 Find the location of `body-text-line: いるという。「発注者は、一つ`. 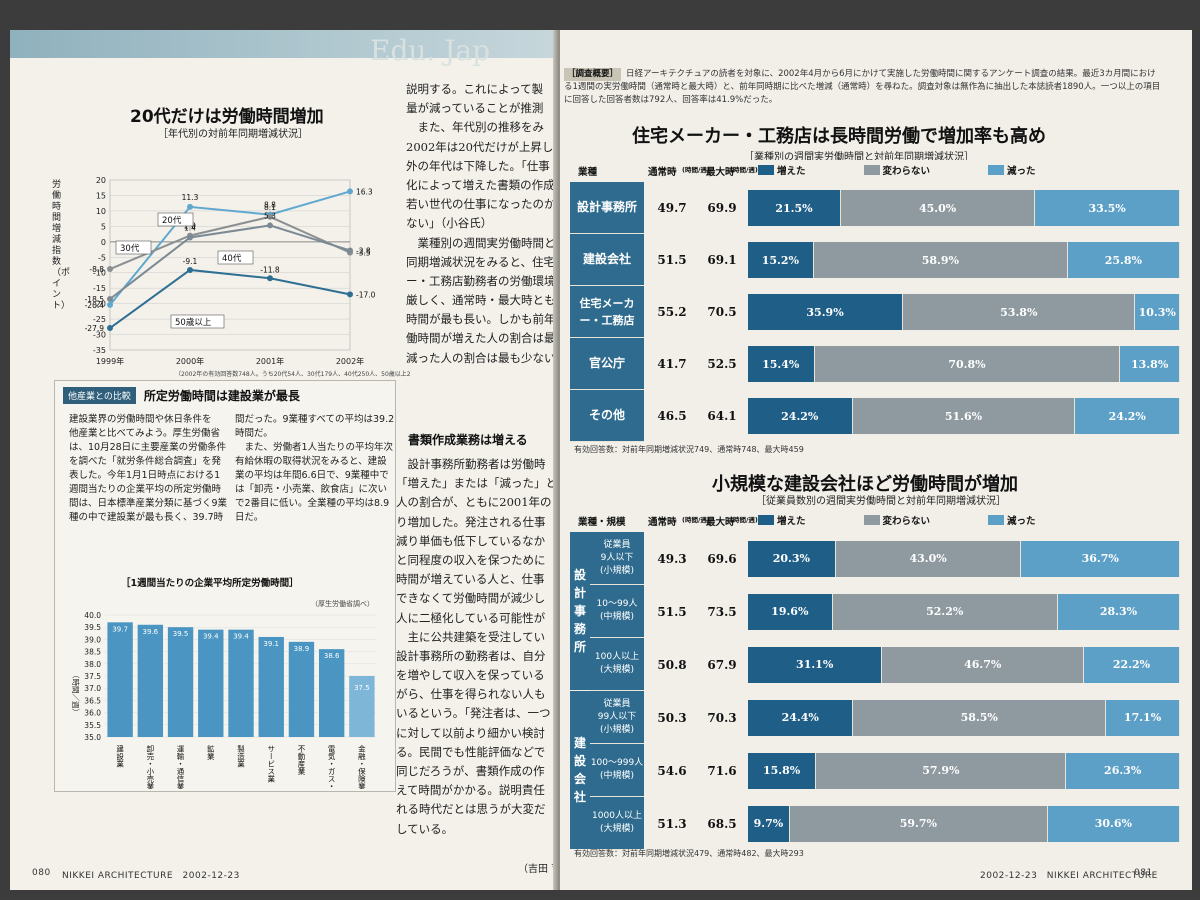

body-text-line: いるという。「発注者は、一つ is located at coordinates (473, 713).